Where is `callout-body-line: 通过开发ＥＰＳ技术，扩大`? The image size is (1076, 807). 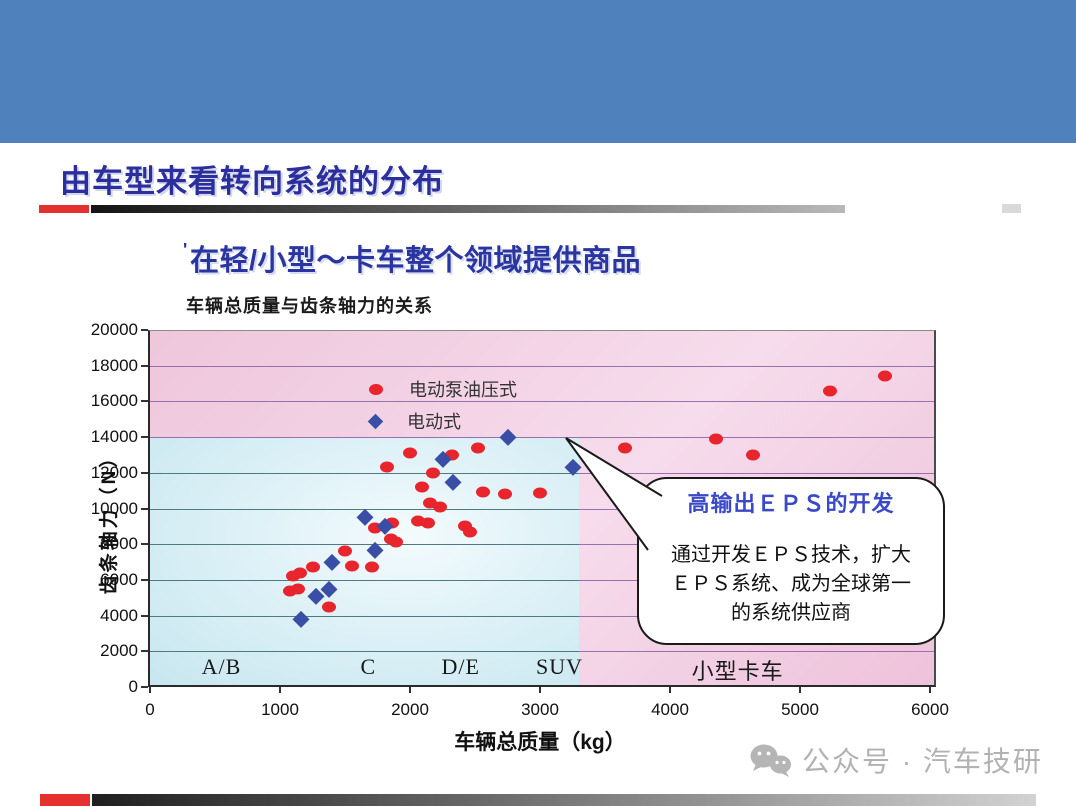
callout-body-line: 通过开发ＥＰＳ技术，扩大 is located at coordinates (791, 555).